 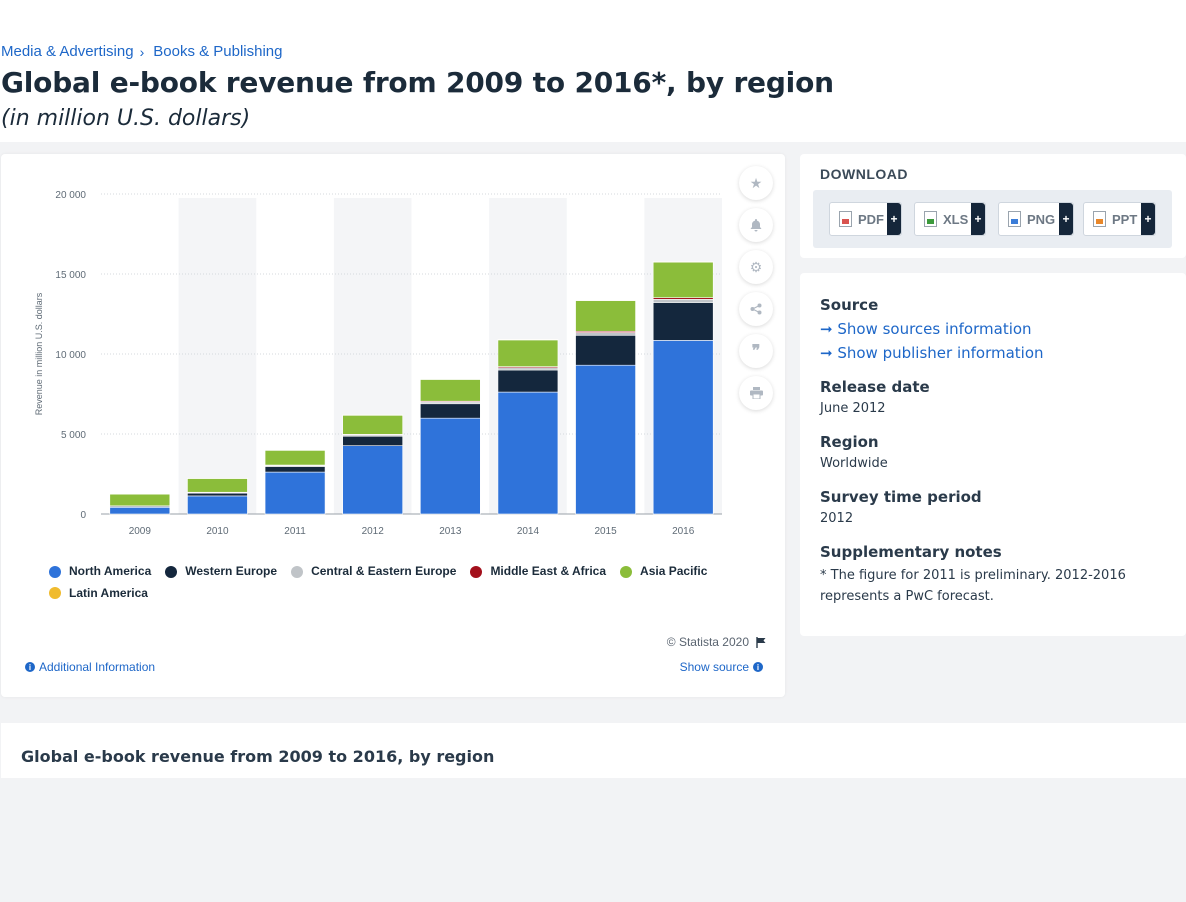 I want to click on download-pdf-button: PDF +, so click(x=865, y=219).